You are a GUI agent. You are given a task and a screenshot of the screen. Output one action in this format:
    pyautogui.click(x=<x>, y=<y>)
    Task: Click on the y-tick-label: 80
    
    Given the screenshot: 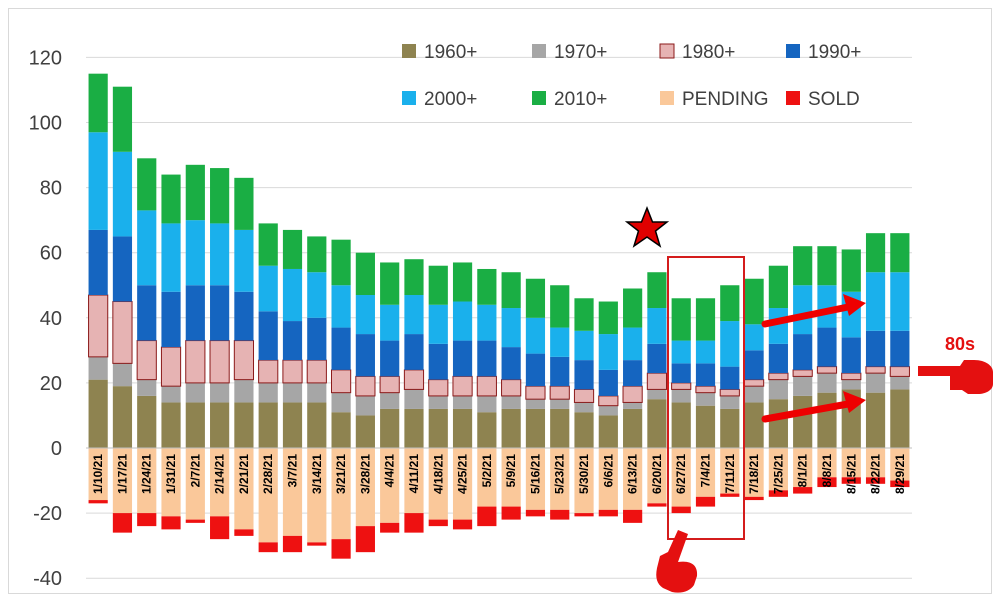 What is the action you would take?
    pyautogui.click(x=51, y=189)
    